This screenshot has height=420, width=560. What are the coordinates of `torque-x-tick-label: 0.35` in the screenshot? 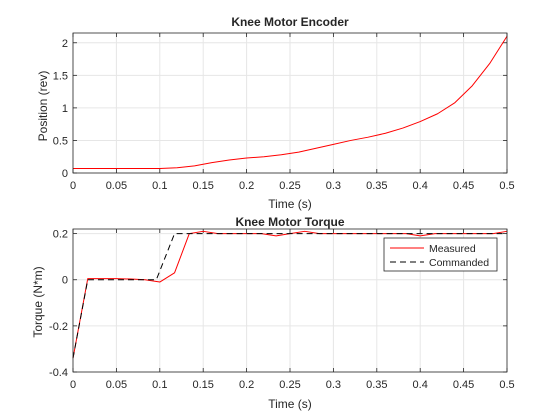 It's located at (376, 385).